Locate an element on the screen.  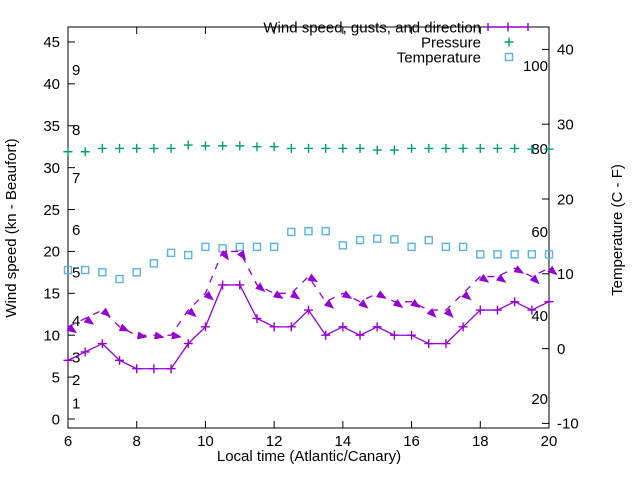
beaufort-scale-label: 2 is located at coordinates (76, 380).